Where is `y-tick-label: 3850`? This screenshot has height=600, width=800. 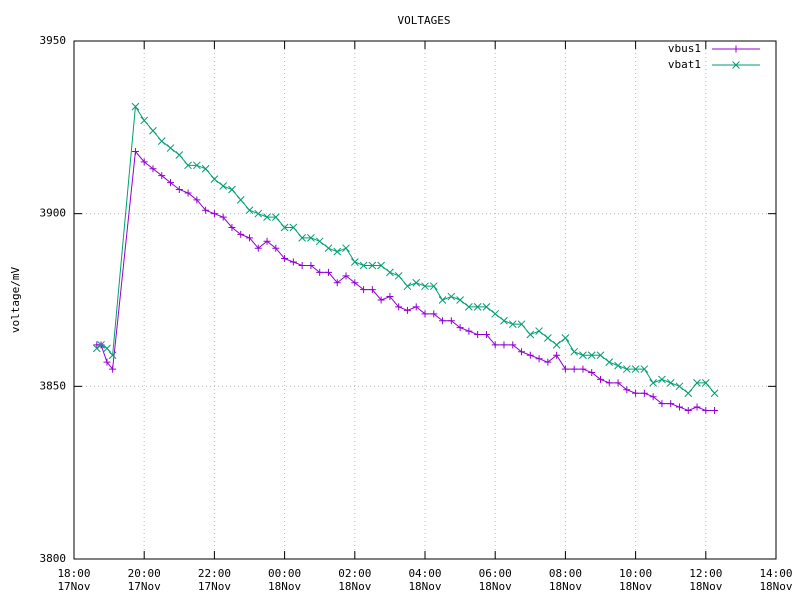 y-tick-label: 3850 is located at coordinates (53, 385).